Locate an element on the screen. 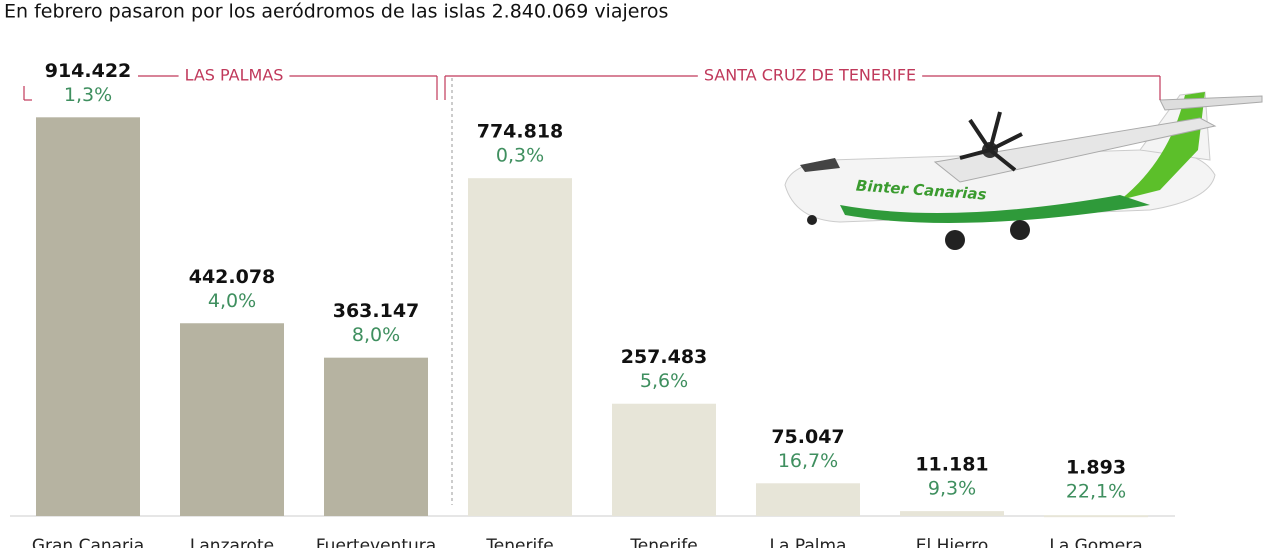  change-label: 16,7% is located at coordinates (808, 461).